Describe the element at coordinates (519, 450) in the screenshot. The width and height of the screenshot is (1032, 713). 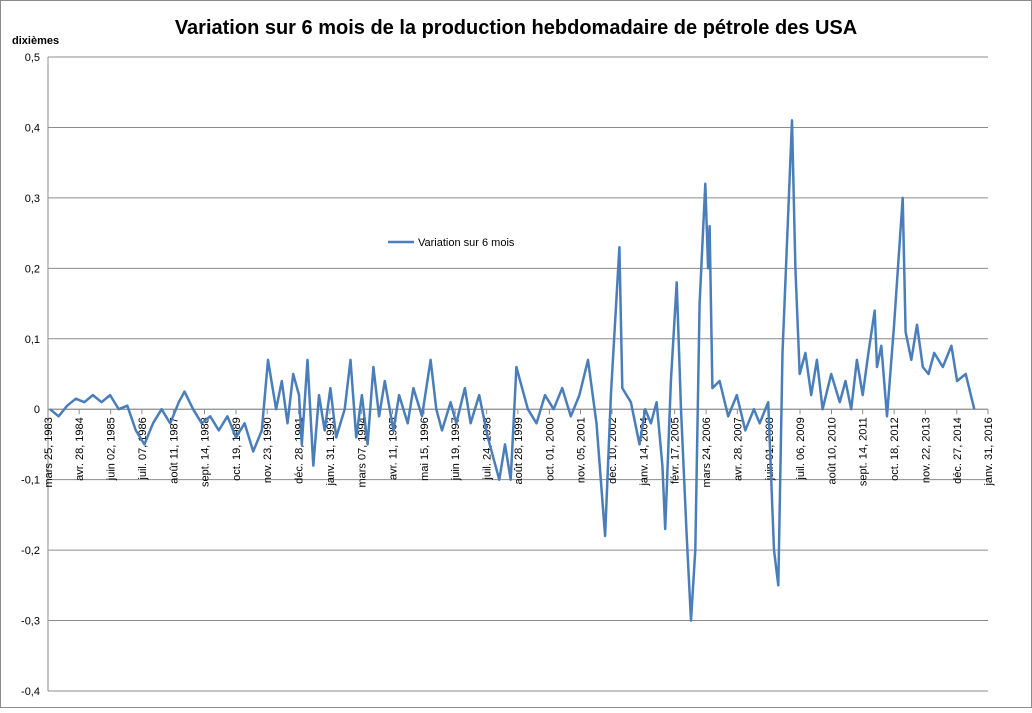
I see `x-tick-label: août 28, 1999` at that location.